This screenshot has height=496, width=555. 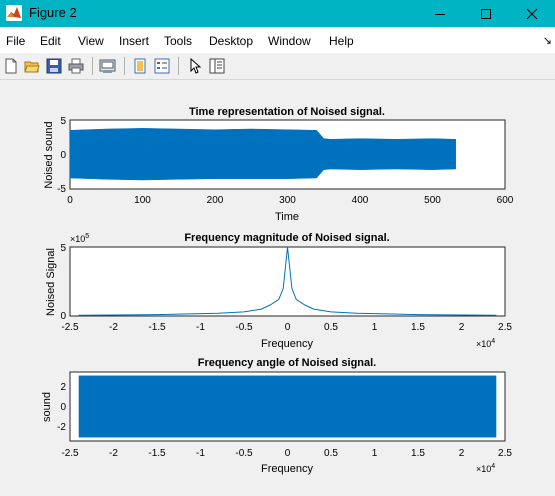 What do you see at coordinates (287, 200) in the screenshot?
I see `x-tick-label: 300` at bounding box center [287, 200].